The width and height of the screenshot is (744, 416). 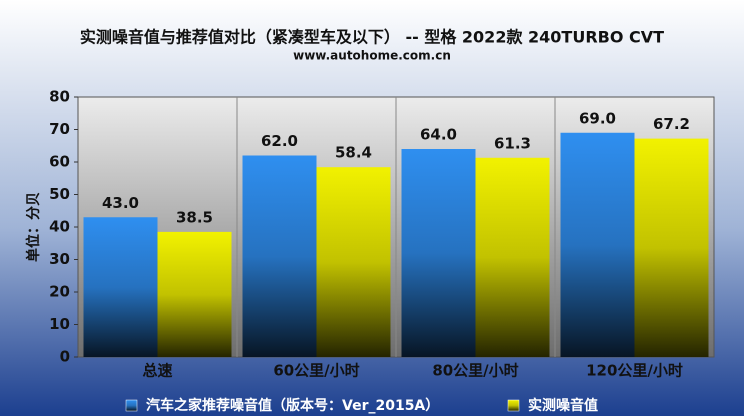 I want to click on data-label: 43.0, so click(x=120, y=203).